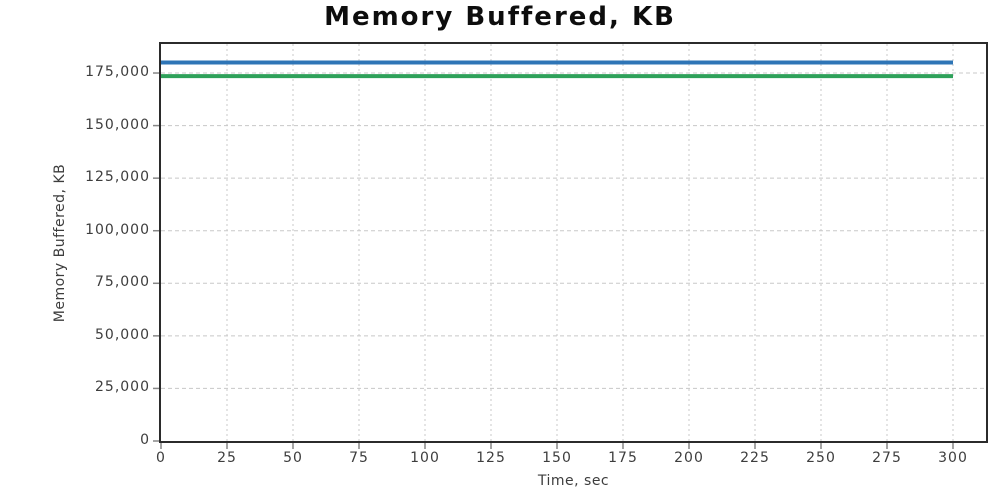 This screenshot has height=500, width=1000. I want to click on chart-title: Memory Buffered, KB, so click(500, 17).